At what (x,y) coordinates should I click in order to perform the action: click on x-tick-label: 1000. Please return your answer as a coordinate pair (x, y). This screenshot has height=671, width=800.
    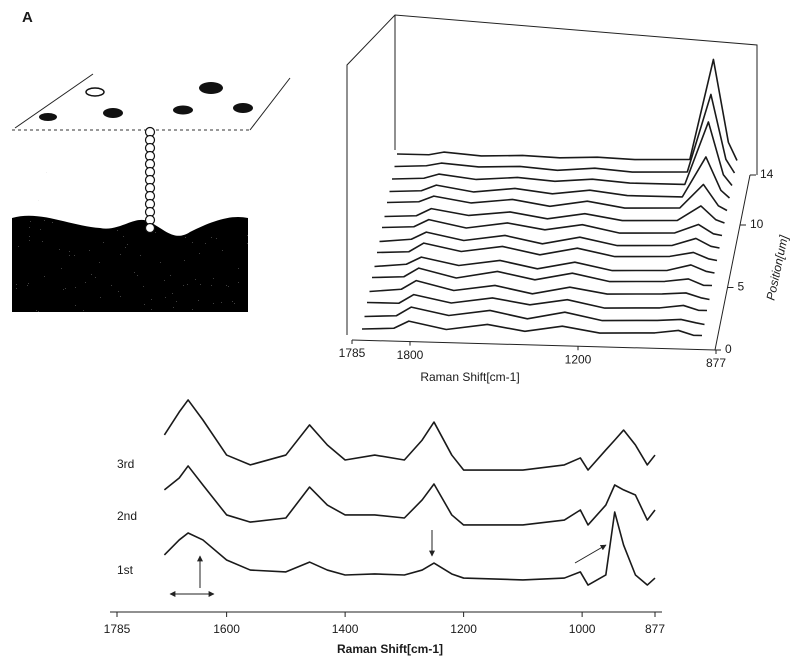
    Looking at the image, I should click on (582, 629).